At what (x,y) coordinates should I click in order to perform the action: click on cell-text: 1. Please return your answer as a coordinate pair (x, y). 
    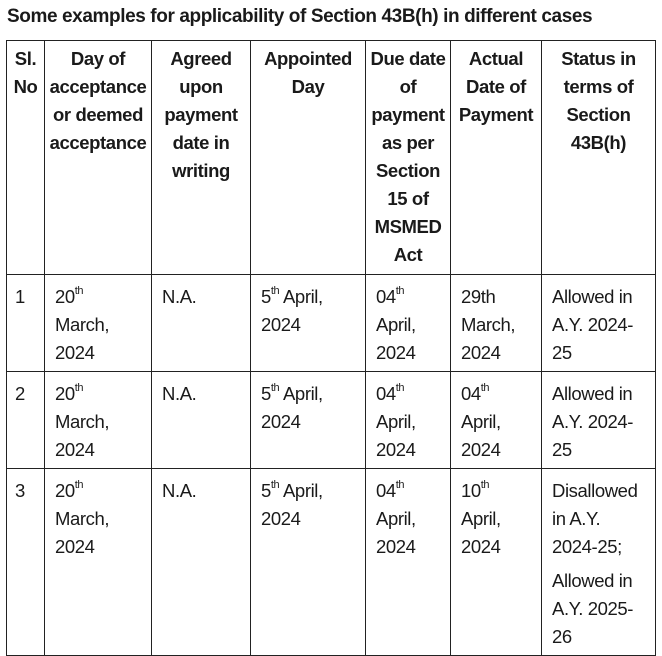
    Looking at the image, I should click on (20, 296).